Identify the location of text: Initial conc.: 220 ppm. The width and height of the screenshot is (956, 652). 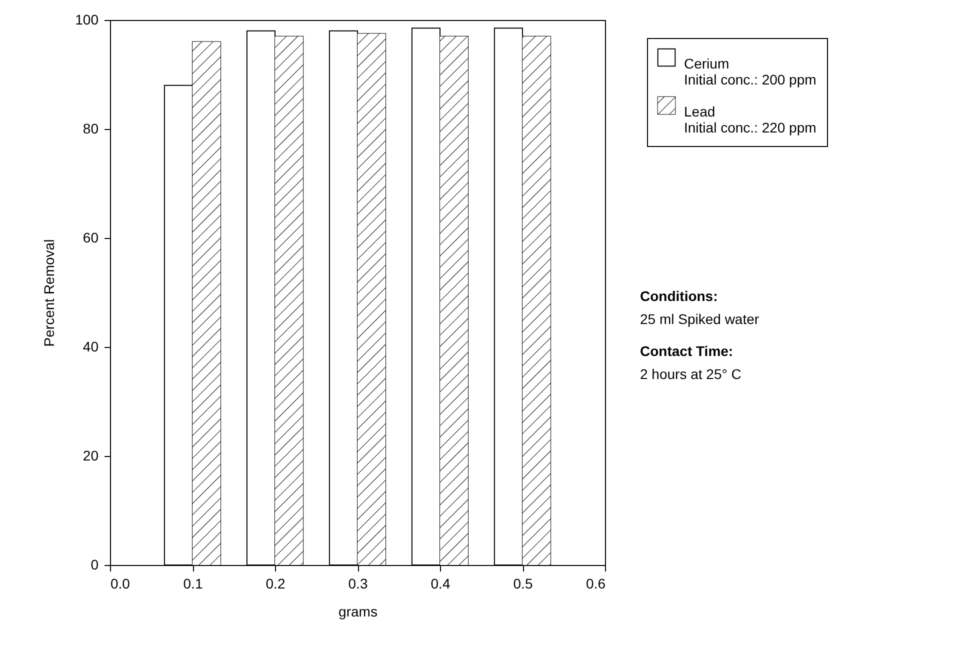
(750, 128).